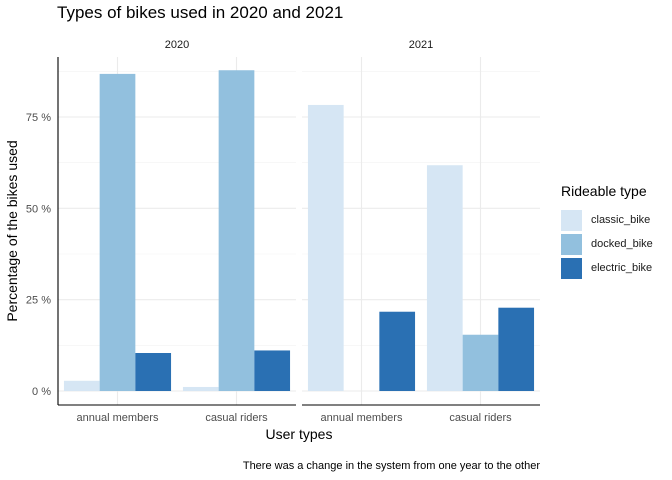 The height and width of the screenshot is (480, 672). What do you see at coordinates (38, 301) in the screenshot?
I see `y-tick-label: 25 %` at bounding box center [38, 301].